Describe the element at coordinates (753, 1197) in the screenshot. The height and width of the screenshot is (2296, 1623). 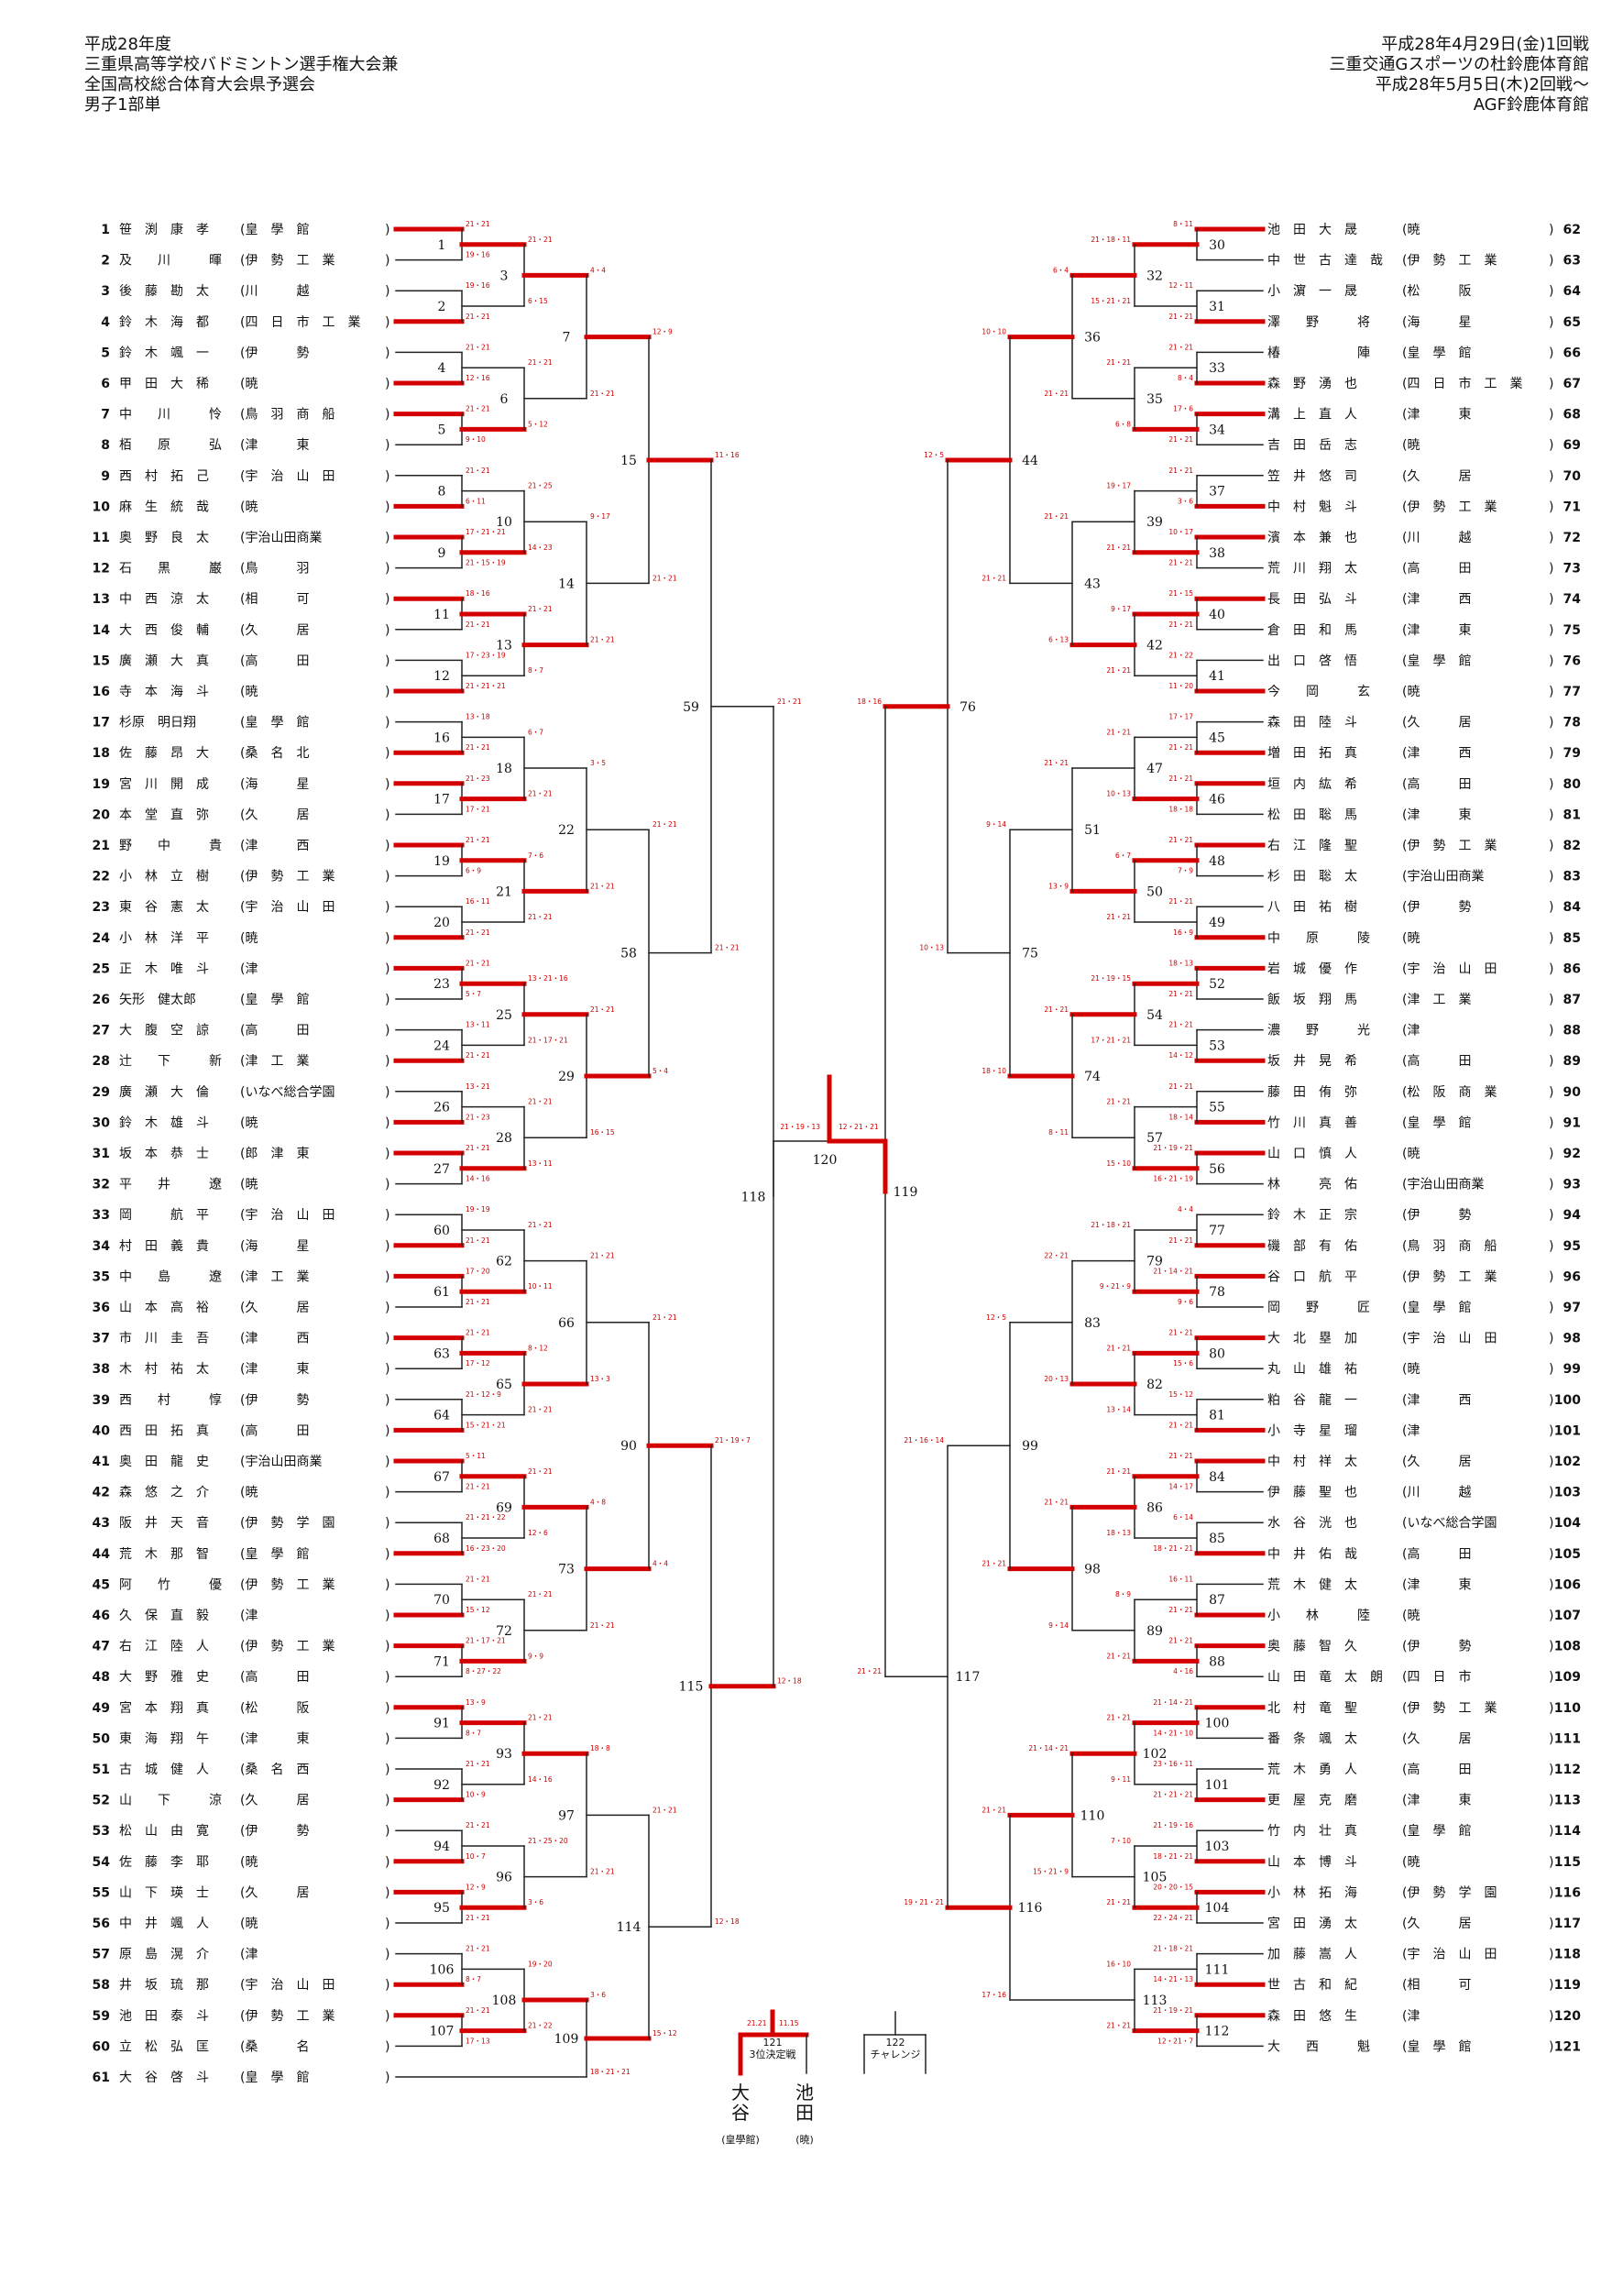
I see `match-number: 118` at that location.